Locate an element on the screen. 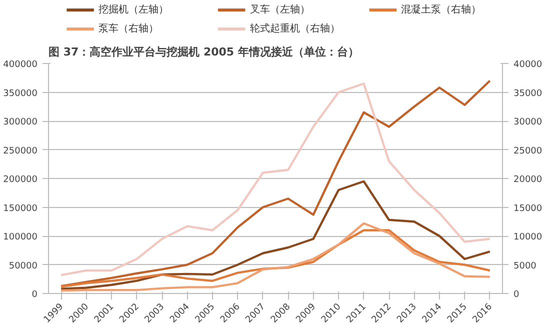 The height and width of the screenshot is (331, 550). legend-label: 泵车（右轴） is located at coordinates (128, 28).